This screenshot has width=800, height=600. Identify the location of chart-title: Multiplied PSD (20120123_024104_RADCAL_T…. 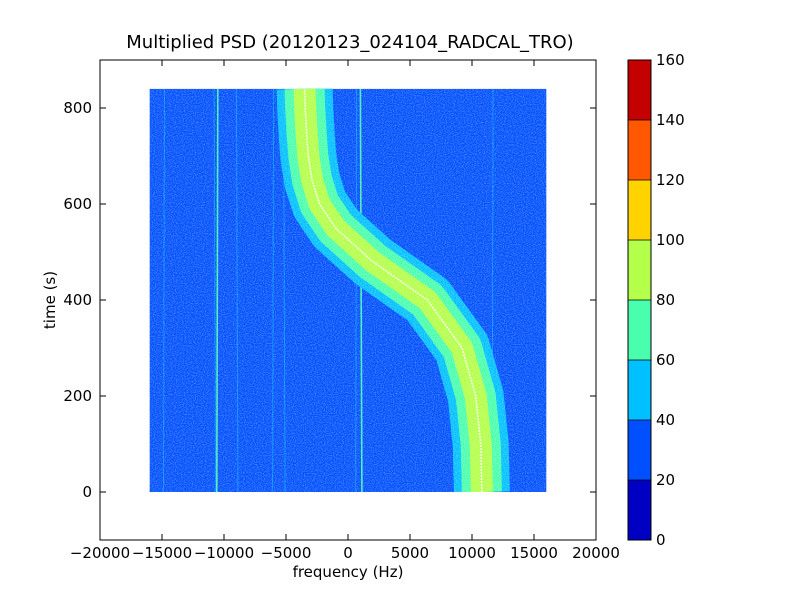
(349, 42).